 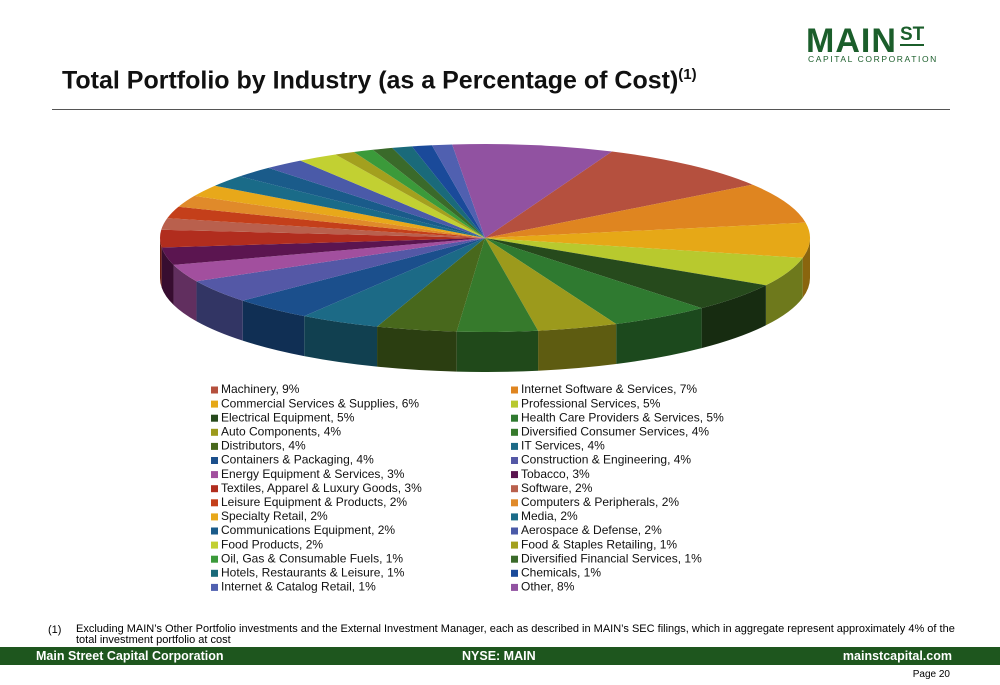 What do you see at coordinates (591, 403) in the screenshot?
I see `legend-label: Professional Services, 5%` at bounding box center [591, 403].